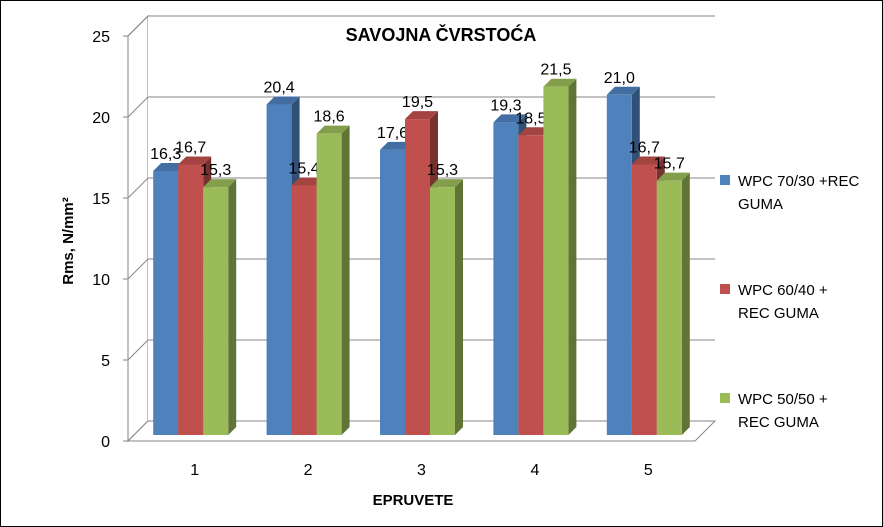 The image size is (883, 527). Describe the element at coordinates (101, 37) in the screenshot. I see `y-tick-label: 25` at that location.